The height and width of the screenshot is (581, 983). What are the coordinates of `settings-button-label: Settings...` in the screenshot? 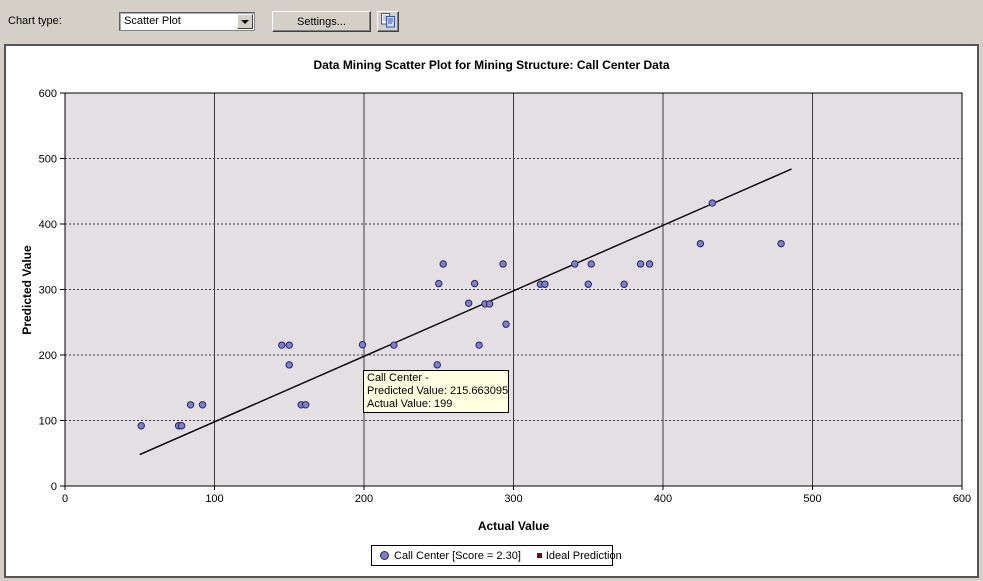 It's located at (321, 21).